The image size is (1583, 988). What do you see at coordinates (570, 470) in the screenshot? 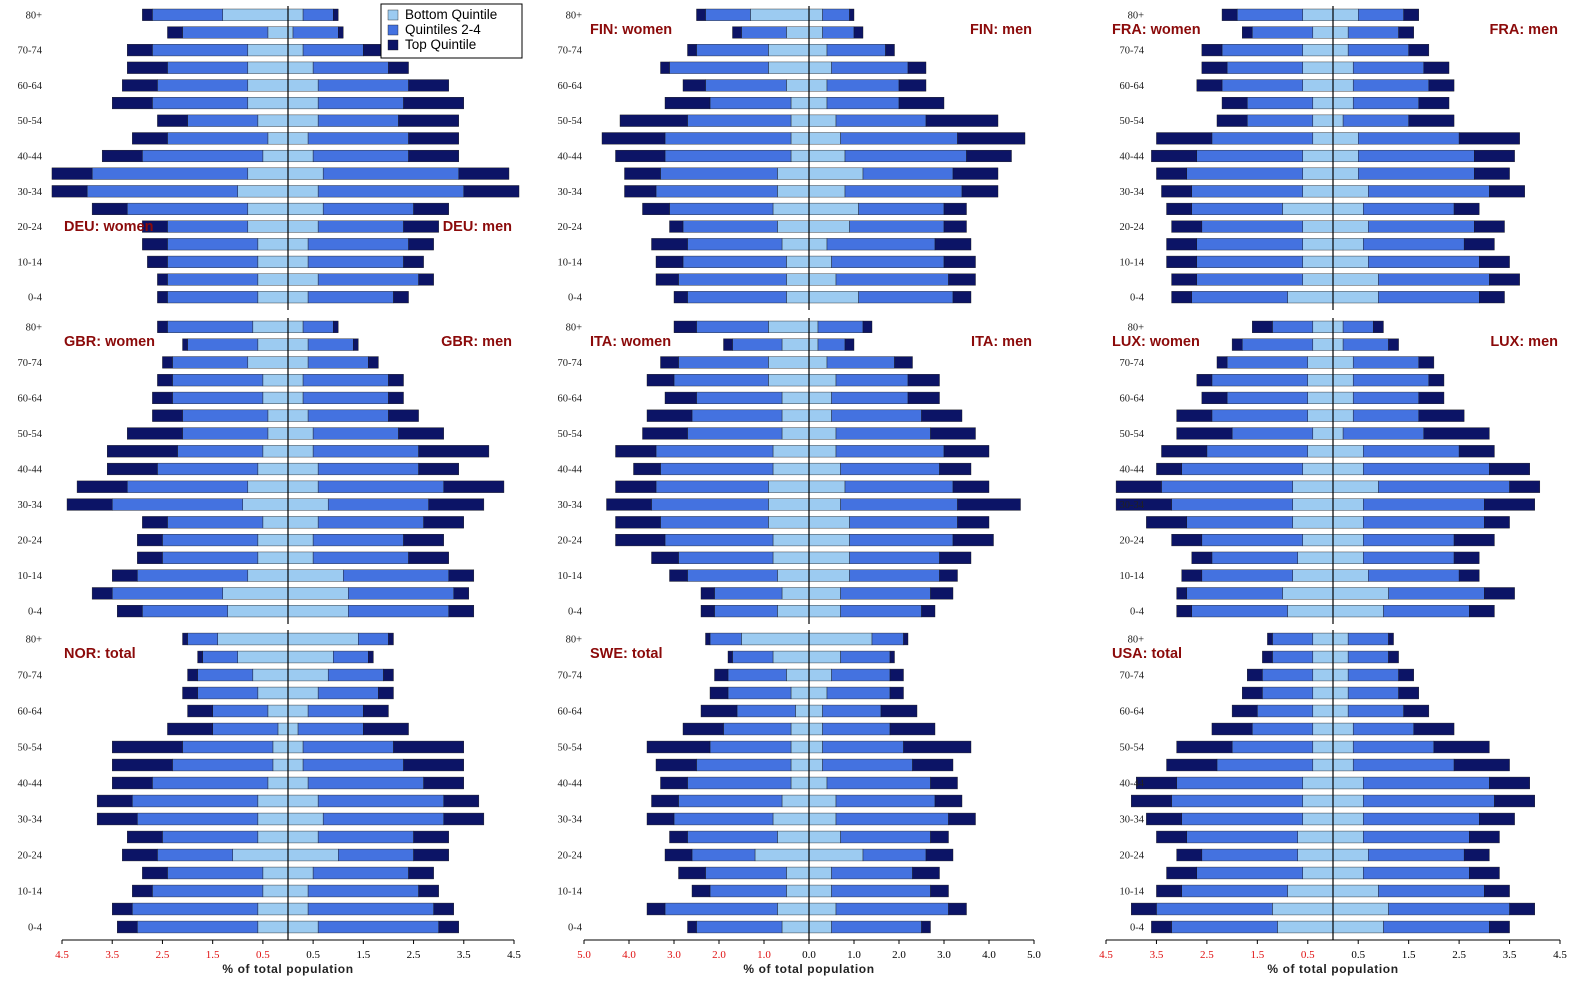
I see `age-tick-label: 40-44` at bounding box center [570, 470].